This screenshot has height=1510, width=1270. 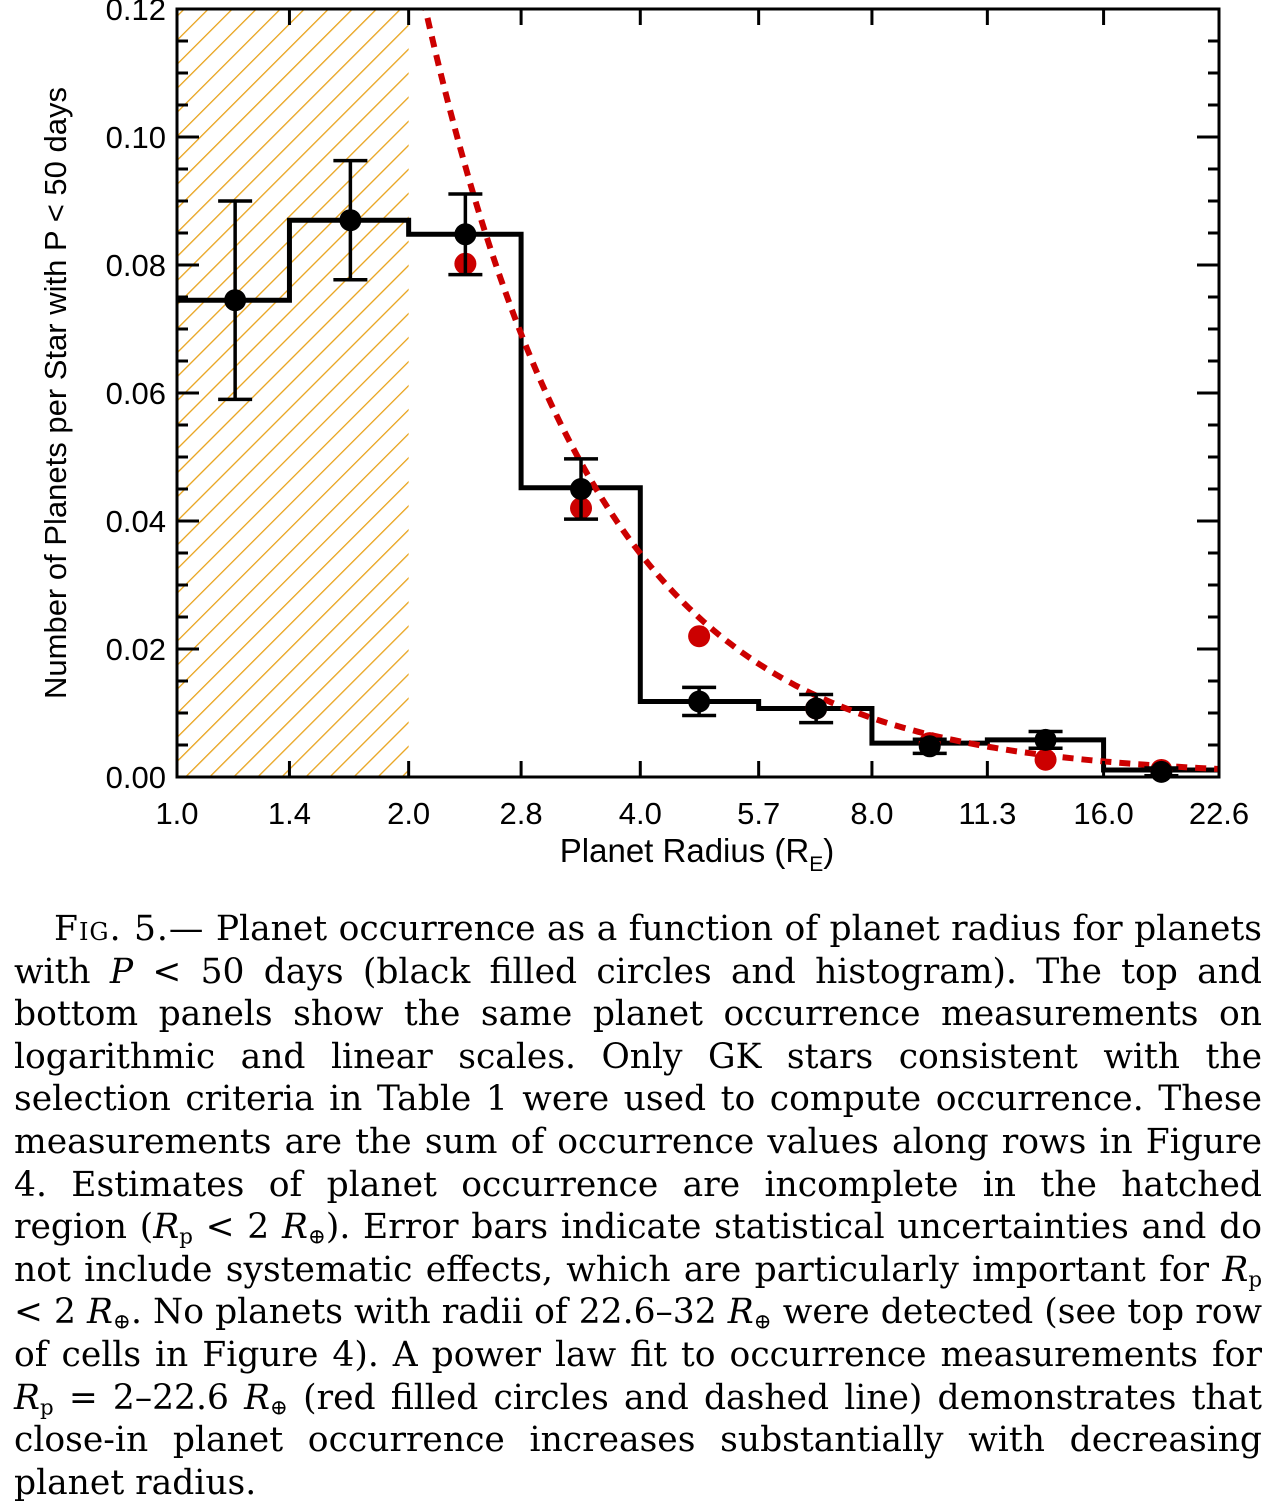 I want to click on x-tick-label: 5.7, so click(x=758, y=813).